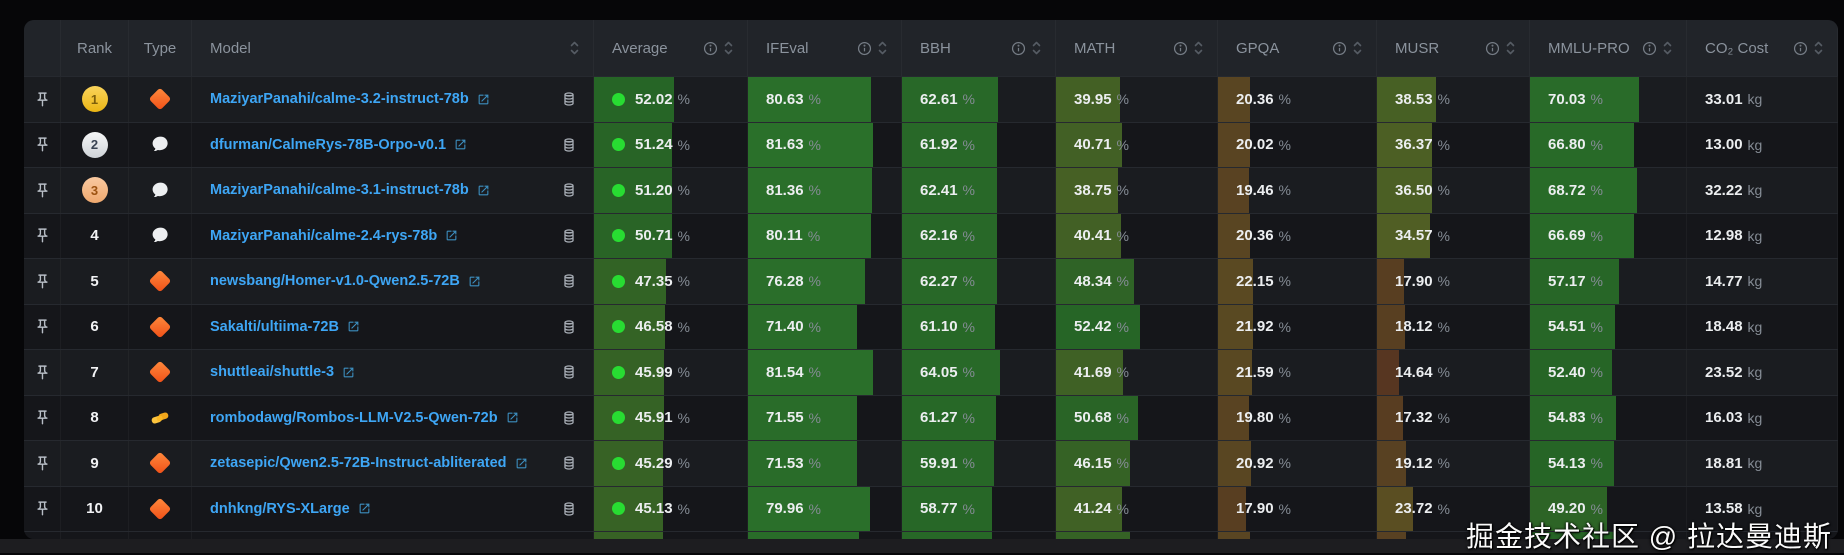 The width and height of the screenshot is (1844, 555). Describe the element at coordinates (339, 190) in the screenshot. I see `model-link: MaziyarPanahi/calme-3.1-instruct-78b` at that location.